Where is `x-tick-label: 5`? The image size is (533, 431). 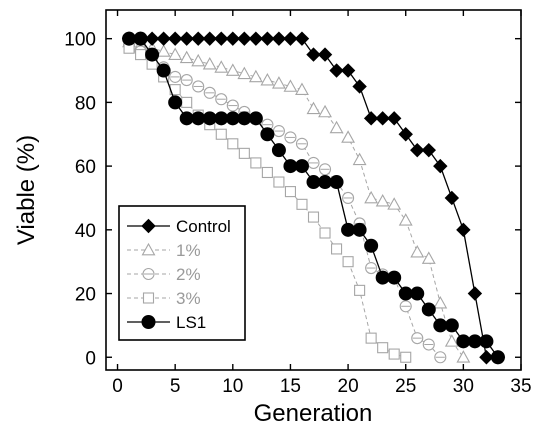
x-tick-label: 5 is located at coordinates (175, 386).